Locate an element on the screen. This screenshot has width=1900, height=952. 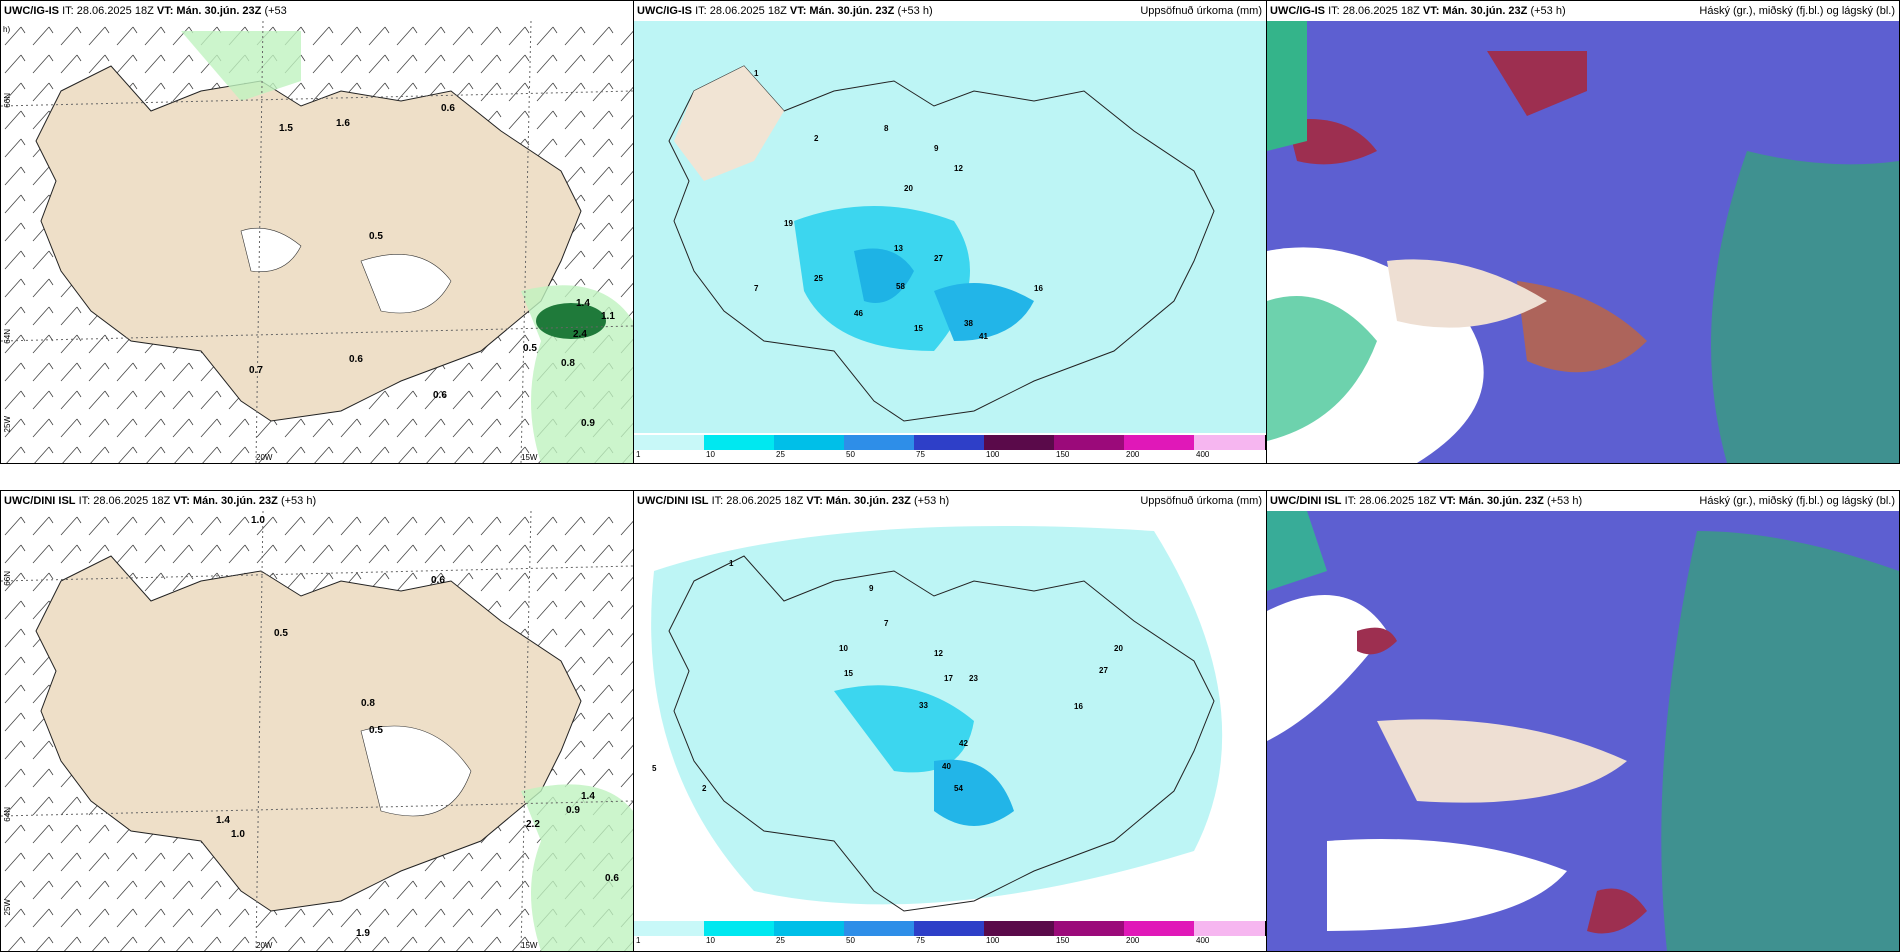
precip-value: 20 is located at coordinates (908, 188).